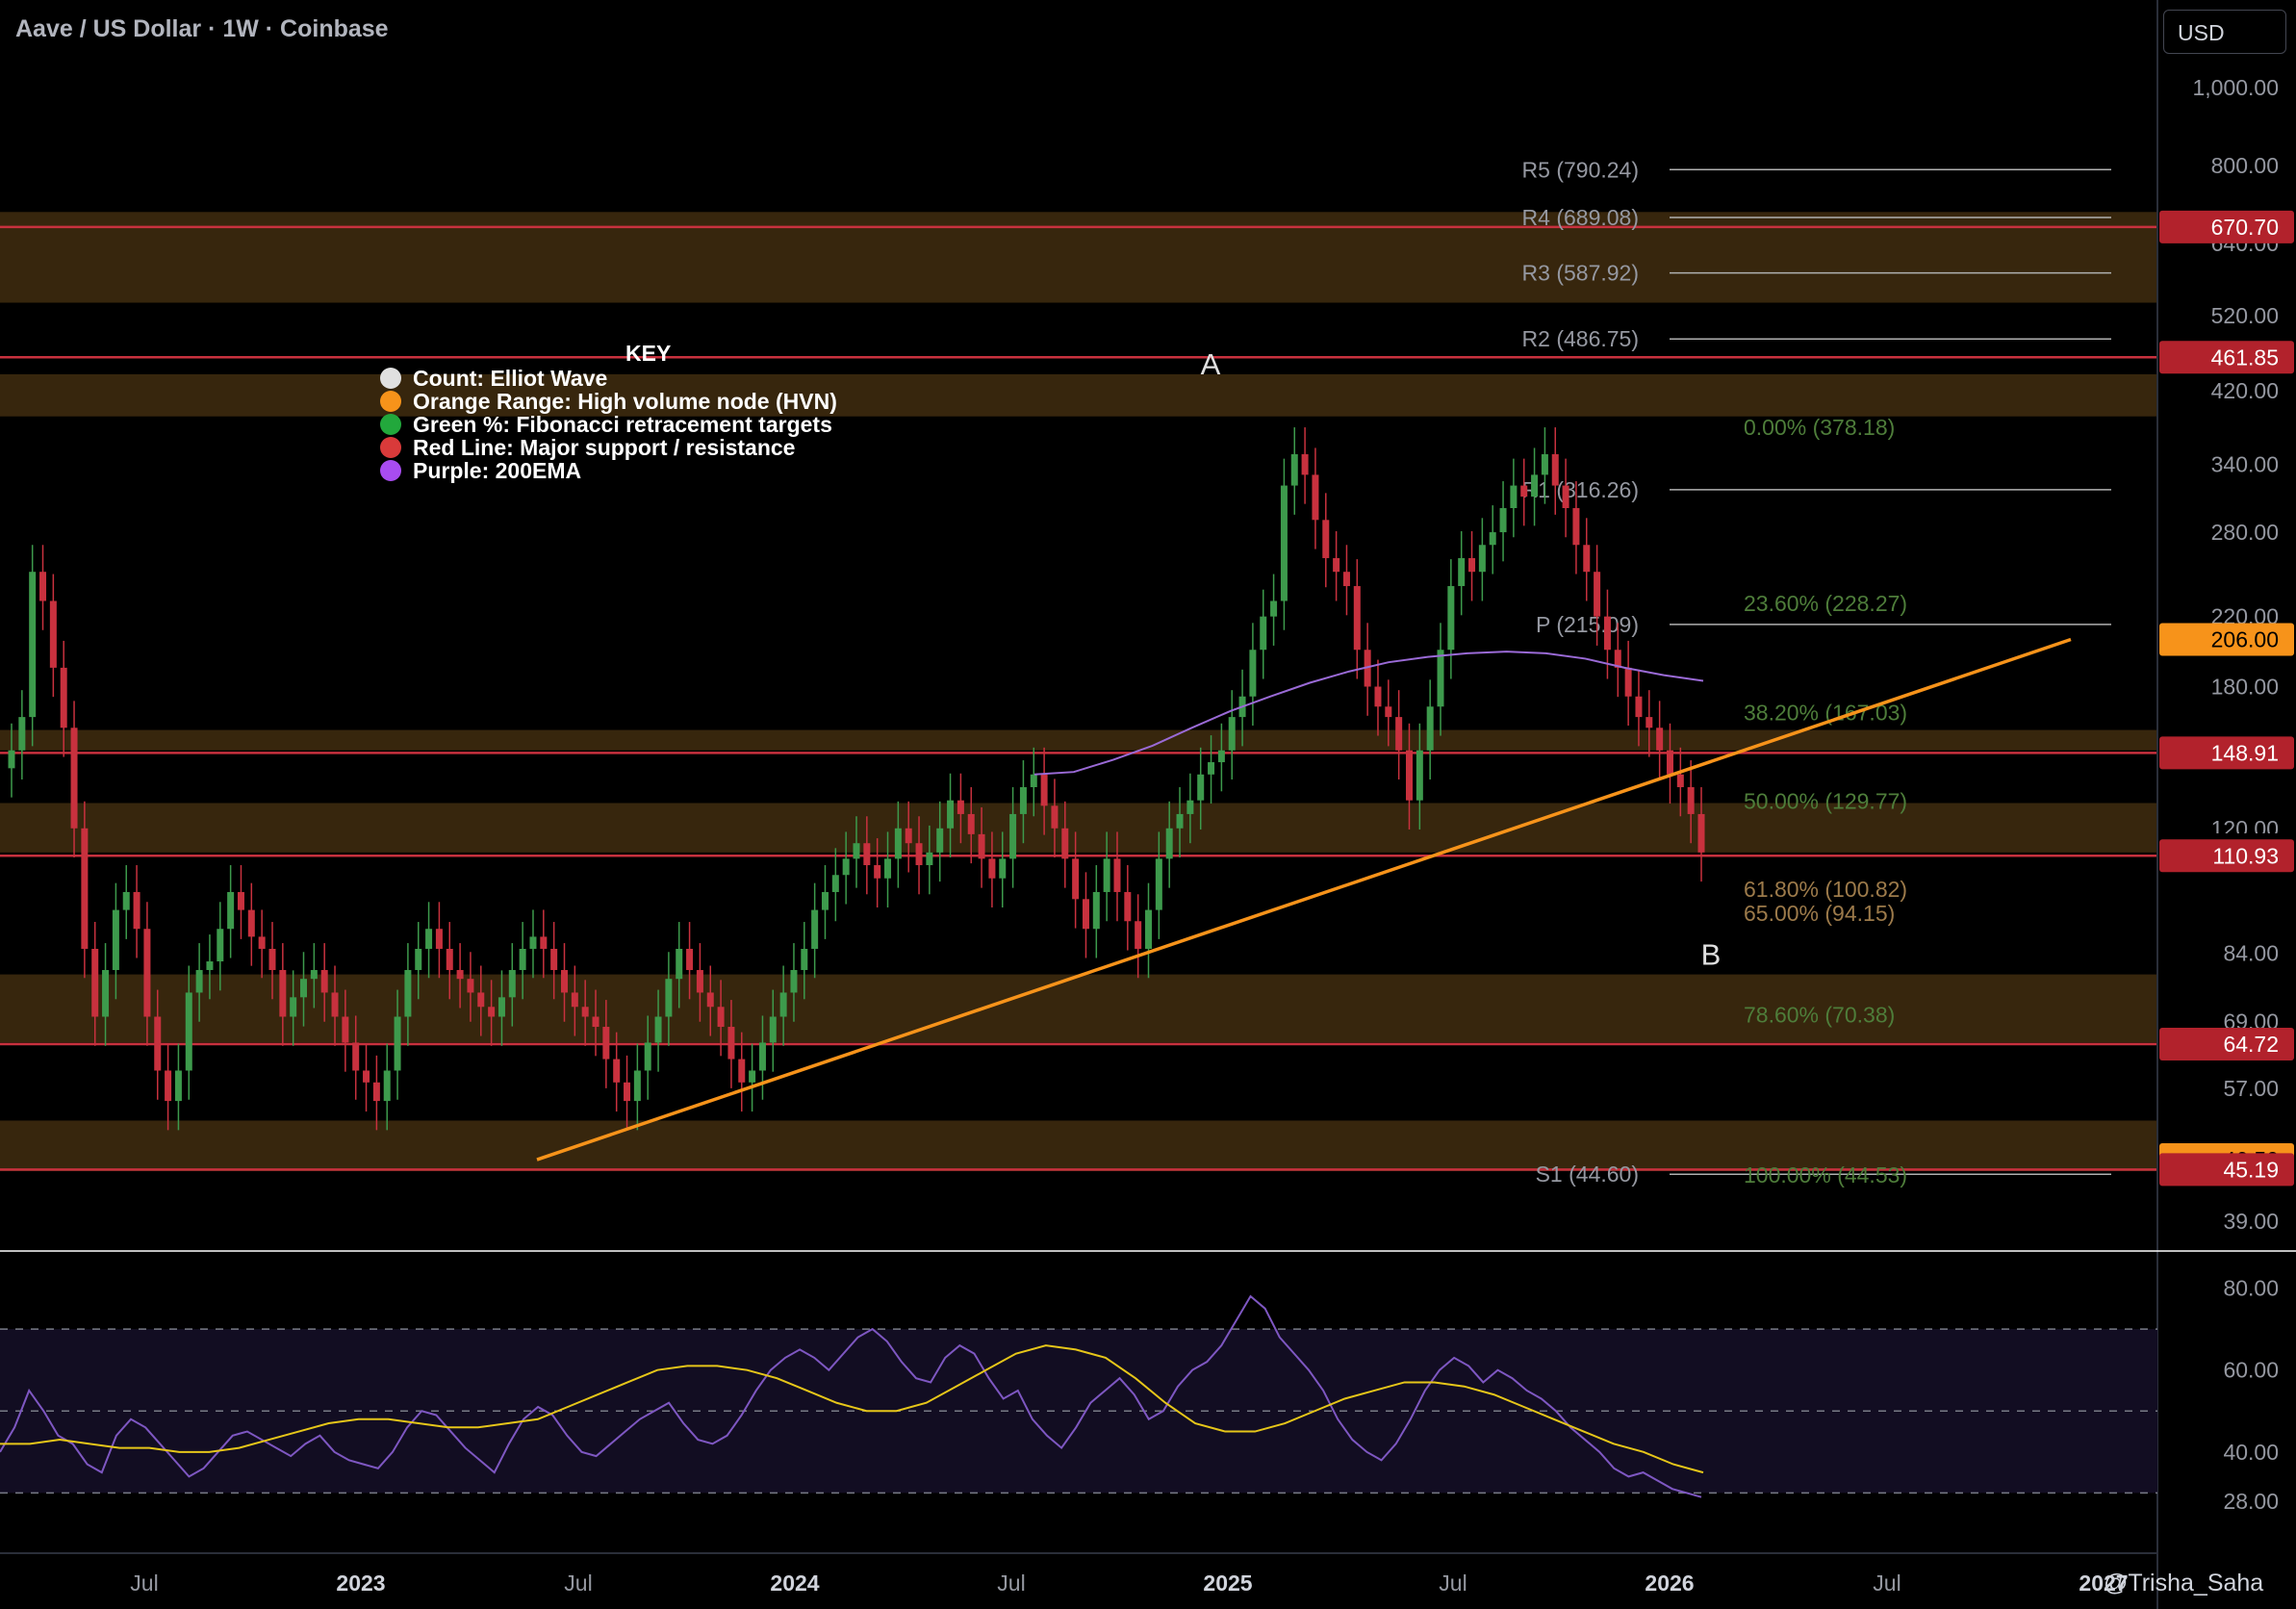  I want to click on fib-label: 50.00% (129.77), so click(1825, 801).